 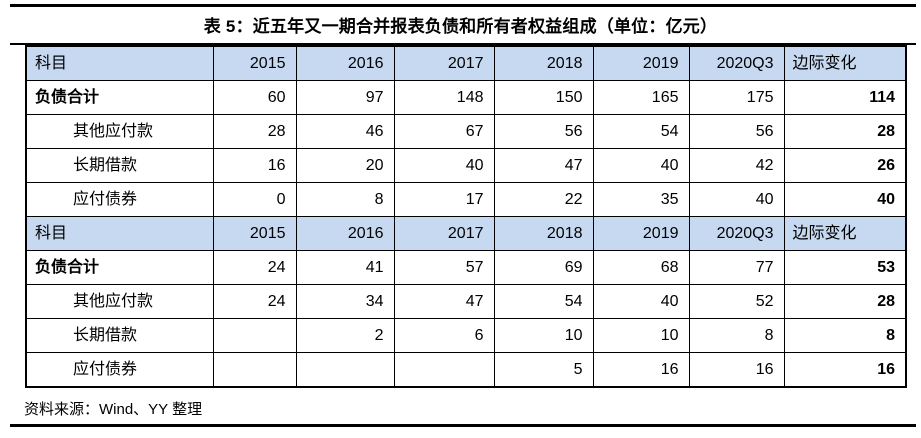 I want to click on marginal-value-cell: 16, so click(x=845, y=370).